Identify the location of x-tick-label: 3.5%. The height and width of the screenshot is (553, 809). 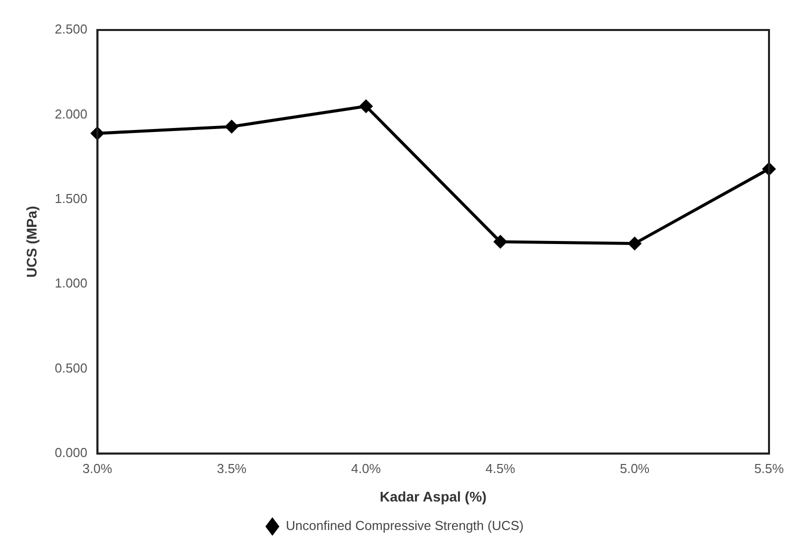
(231, 468).